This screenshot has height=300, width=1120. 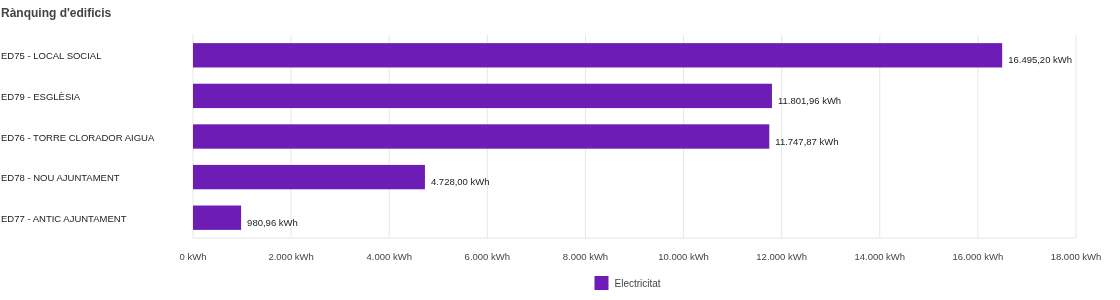 What do you see at coordinates (460, 182) in the screenshot?
I see `data-label: 4.728,00 kWh` at bounding box center [460, 182].